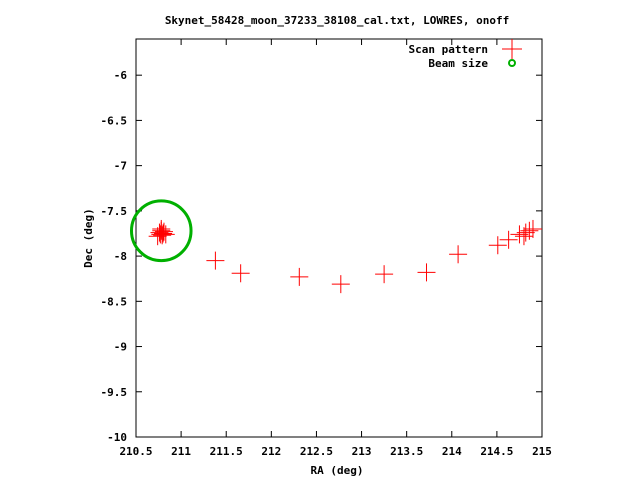 The width and height of the screenshot is (640, 480). Describe the element at coordinates (542, 451) in the screenshot. I see `x-tick-label: 215` at that location.